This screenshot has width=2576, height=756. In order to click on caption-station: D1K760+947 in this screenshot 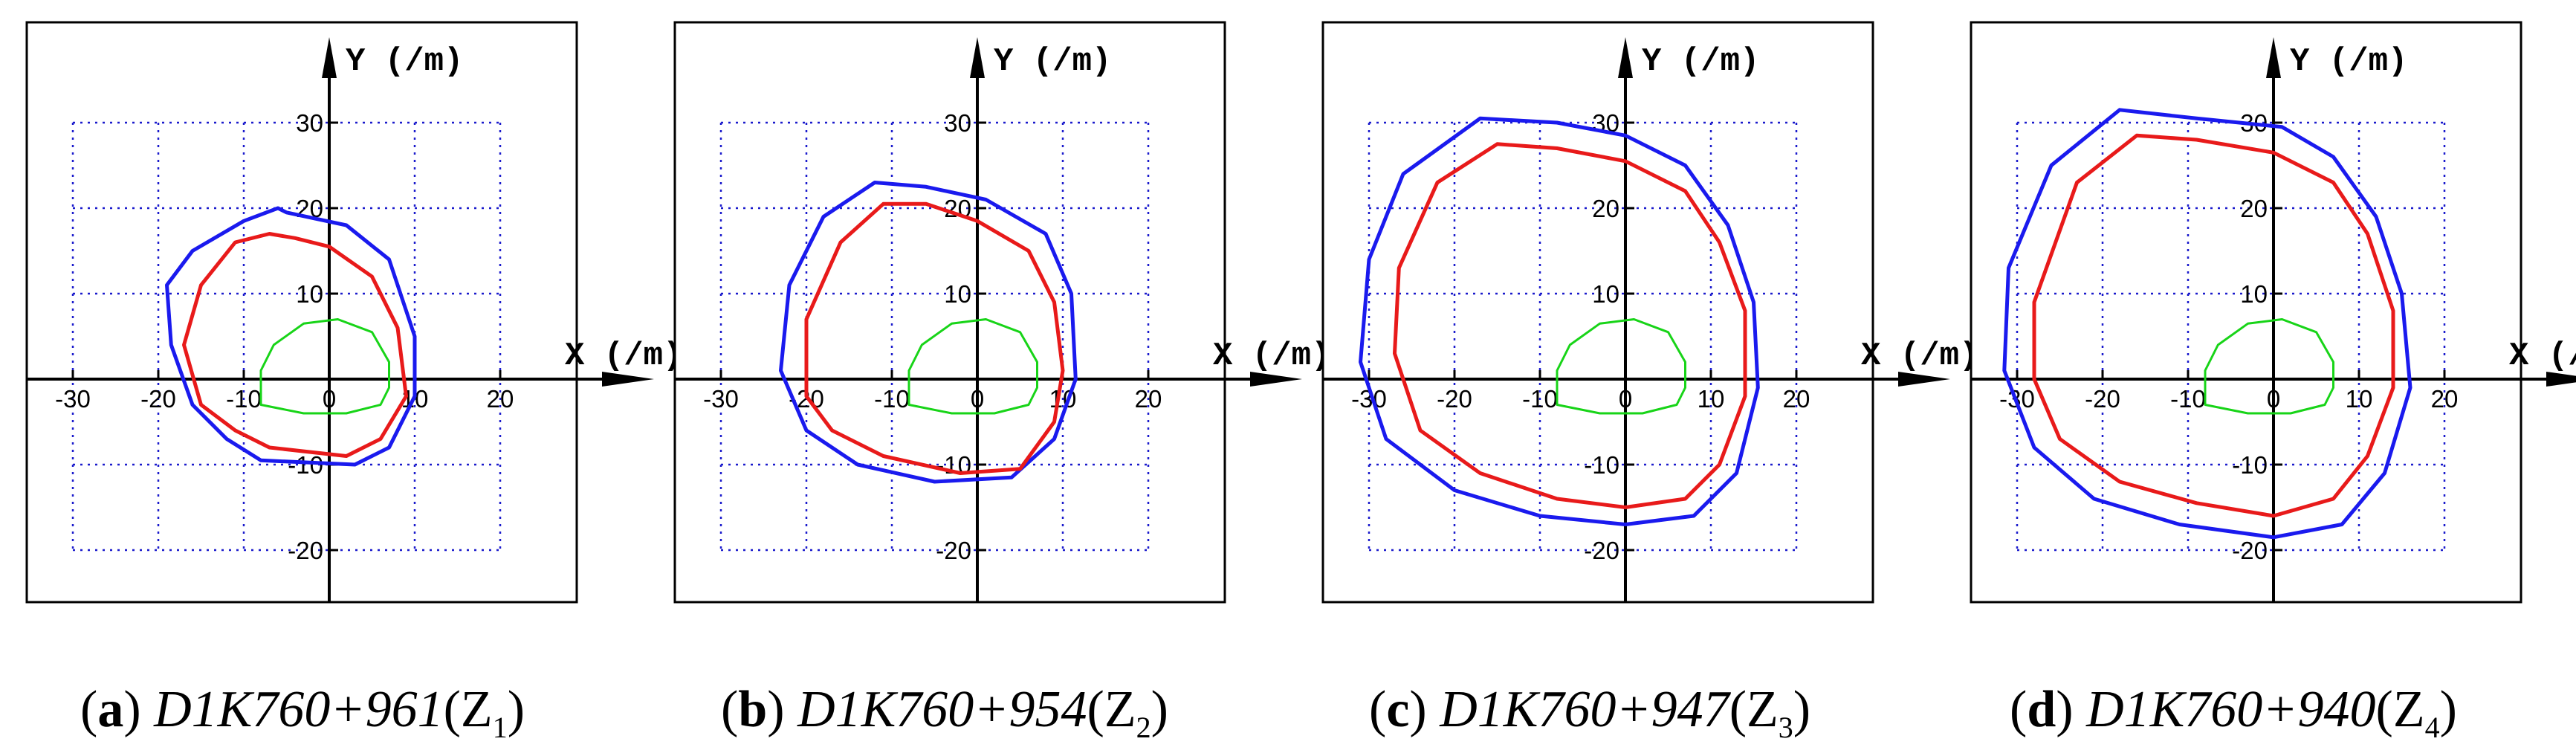, I will do `click(1585, 710)`.